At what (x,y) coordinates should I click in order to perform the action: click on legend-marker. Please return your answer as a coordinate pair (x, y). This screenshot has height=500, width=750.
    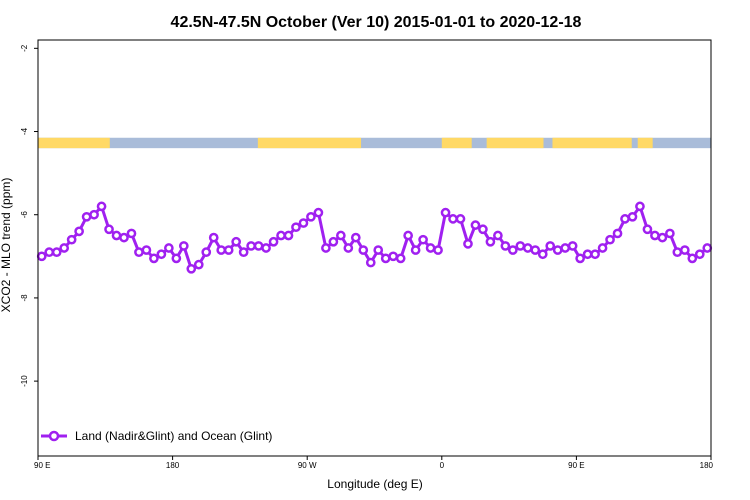
    Looking at the image, I should click on (54, 436).